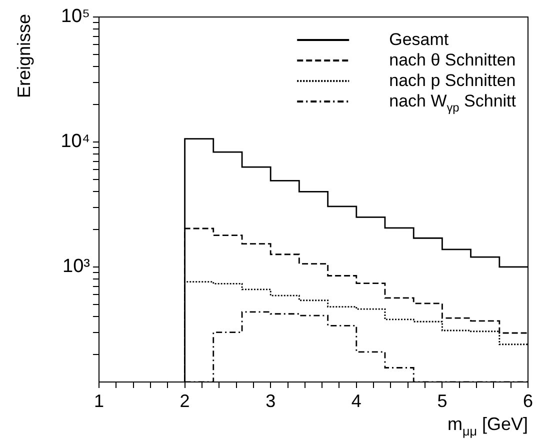  Describe the element at coordinates (271, 400) in the screenshot. I see `x-tick-label: 3` at that location.